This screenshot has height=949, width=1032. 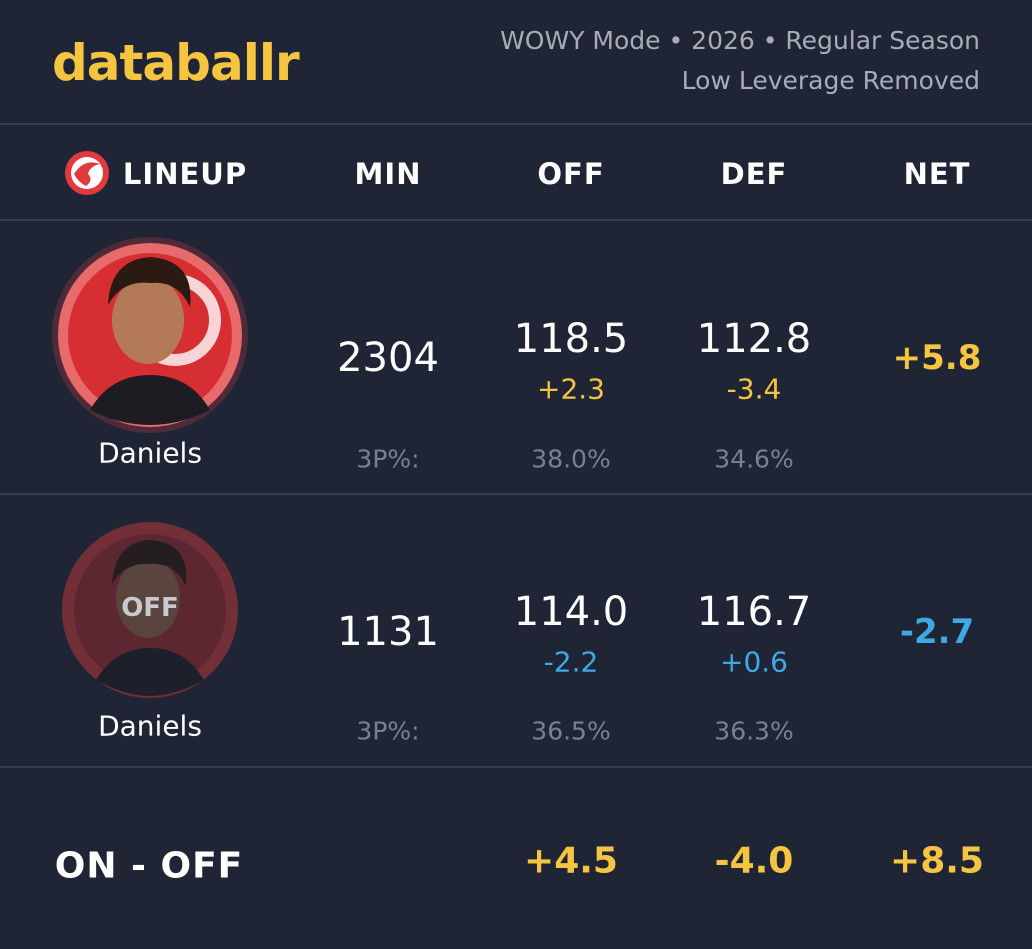 What do you see at coordinates (149, 866) in the screenshot?
I see `footer-label: ON - OFF` at bounding box center [149, 866].